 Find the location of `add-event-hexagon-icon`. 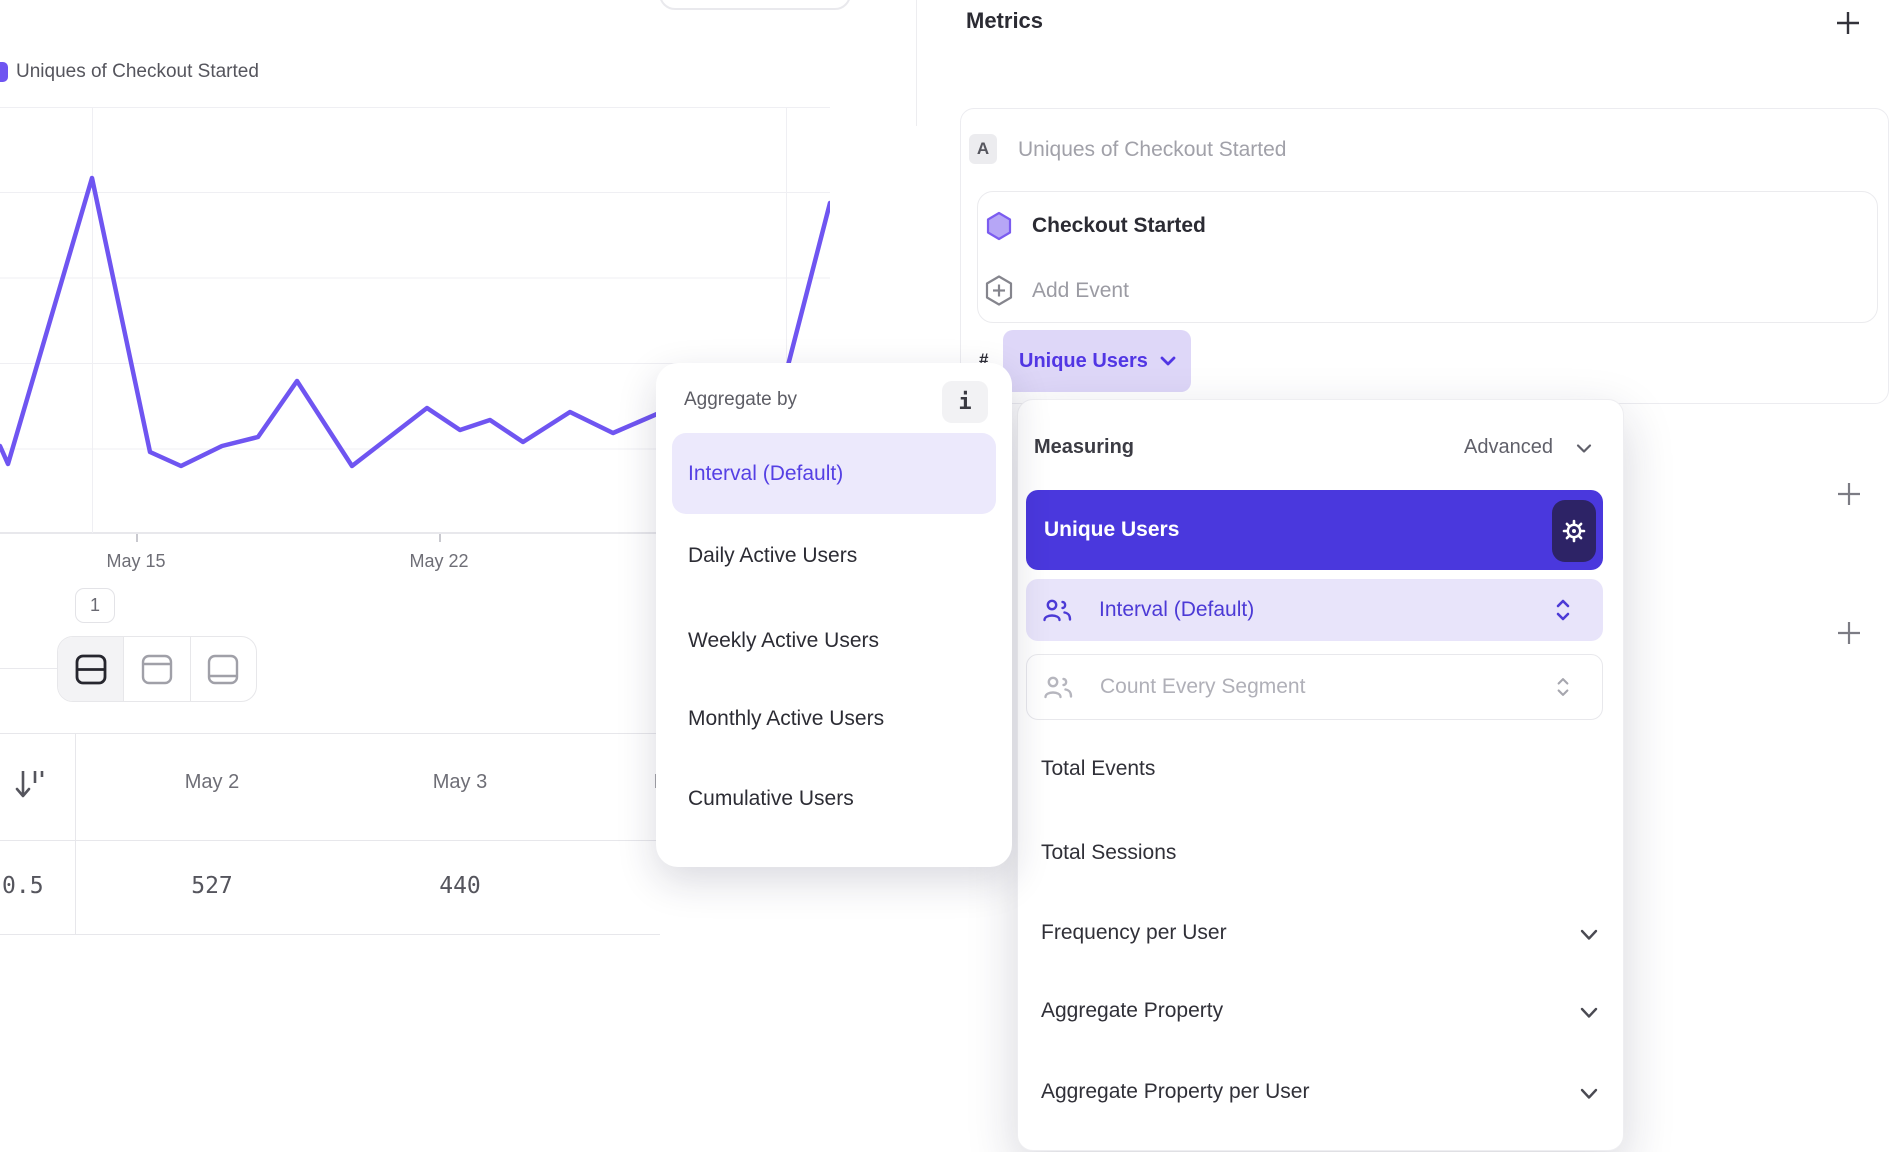

add-event-hexagon-icon is located at coordinates (999, 290).